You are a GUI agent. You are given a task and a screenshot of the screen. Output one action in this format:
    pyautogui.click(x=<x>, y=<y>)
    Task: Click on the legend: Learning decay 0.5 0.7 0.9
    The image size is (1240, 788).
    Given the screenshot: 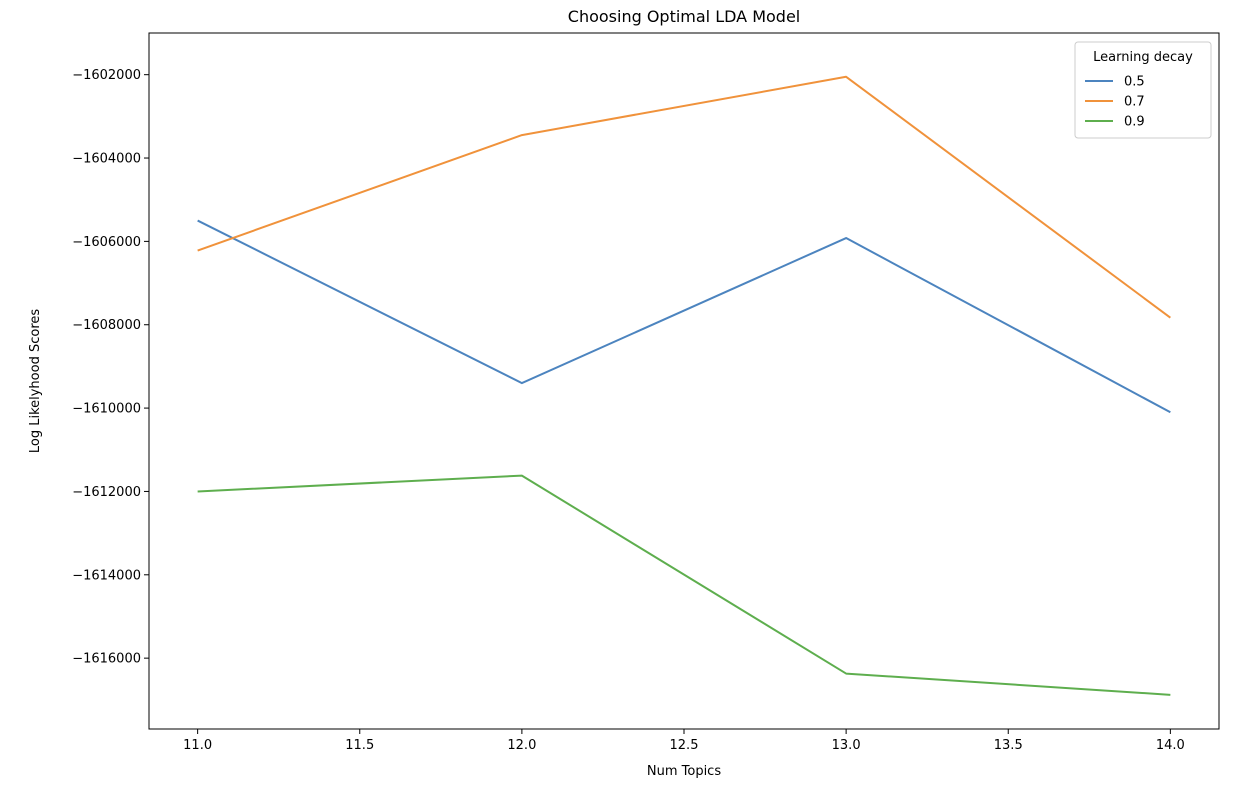 What is the action you would take?
    pyautogui.click(x=1143, y=90)
    